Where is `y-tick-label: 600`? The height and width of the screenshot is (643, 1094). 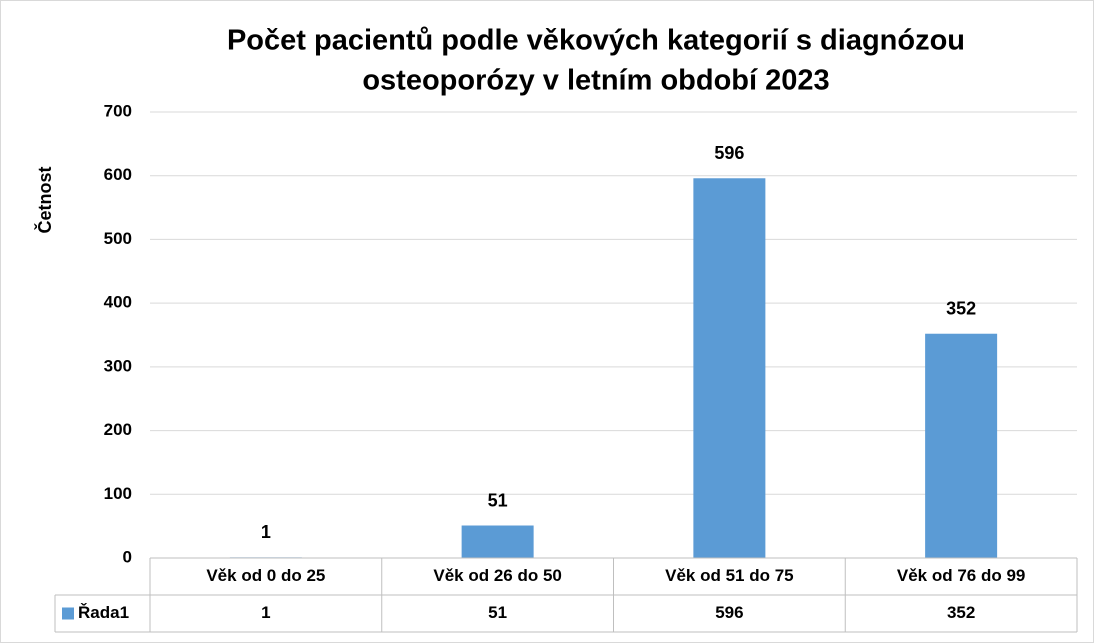
y-tick-label: 600 is located at coordinates (118, 174).